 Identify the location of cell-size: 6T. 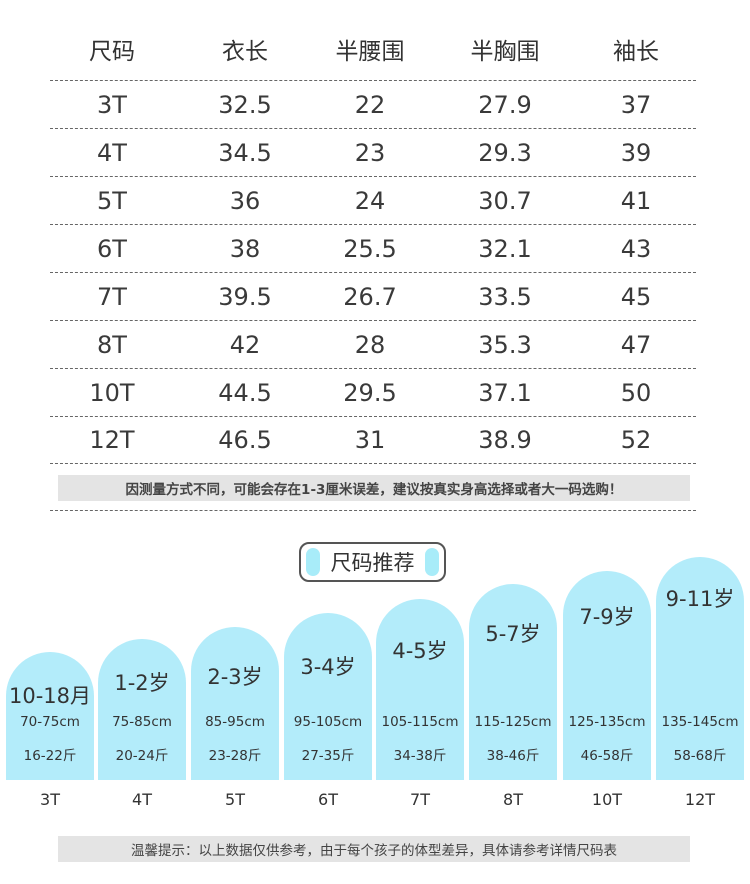
(112, 248).